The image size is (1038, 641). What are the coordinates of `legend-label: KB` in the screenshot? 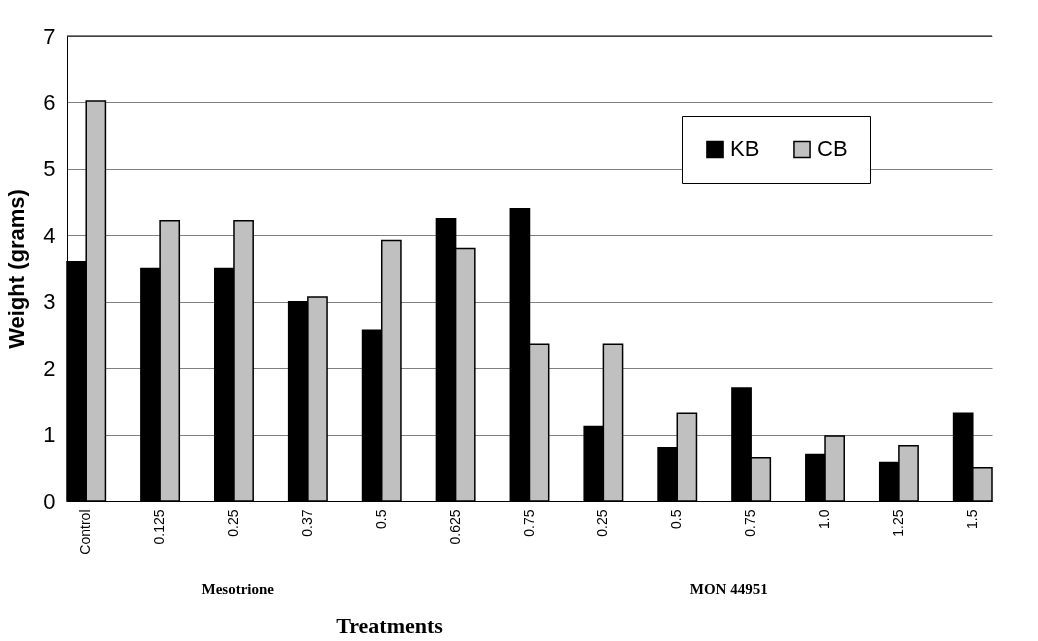 It's located at (745, 149).